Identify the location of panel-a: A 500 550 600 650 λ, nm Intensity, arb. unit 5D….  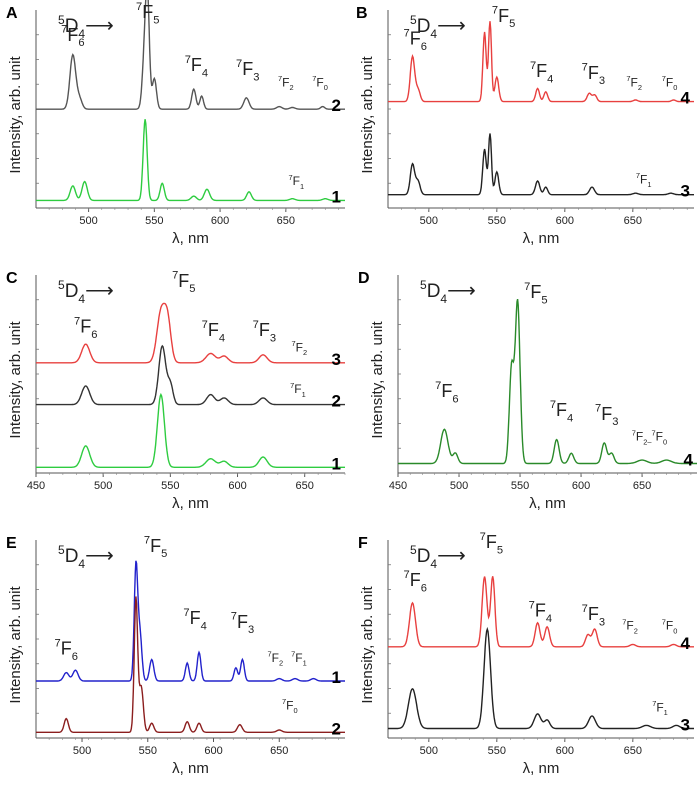
(175, 123).